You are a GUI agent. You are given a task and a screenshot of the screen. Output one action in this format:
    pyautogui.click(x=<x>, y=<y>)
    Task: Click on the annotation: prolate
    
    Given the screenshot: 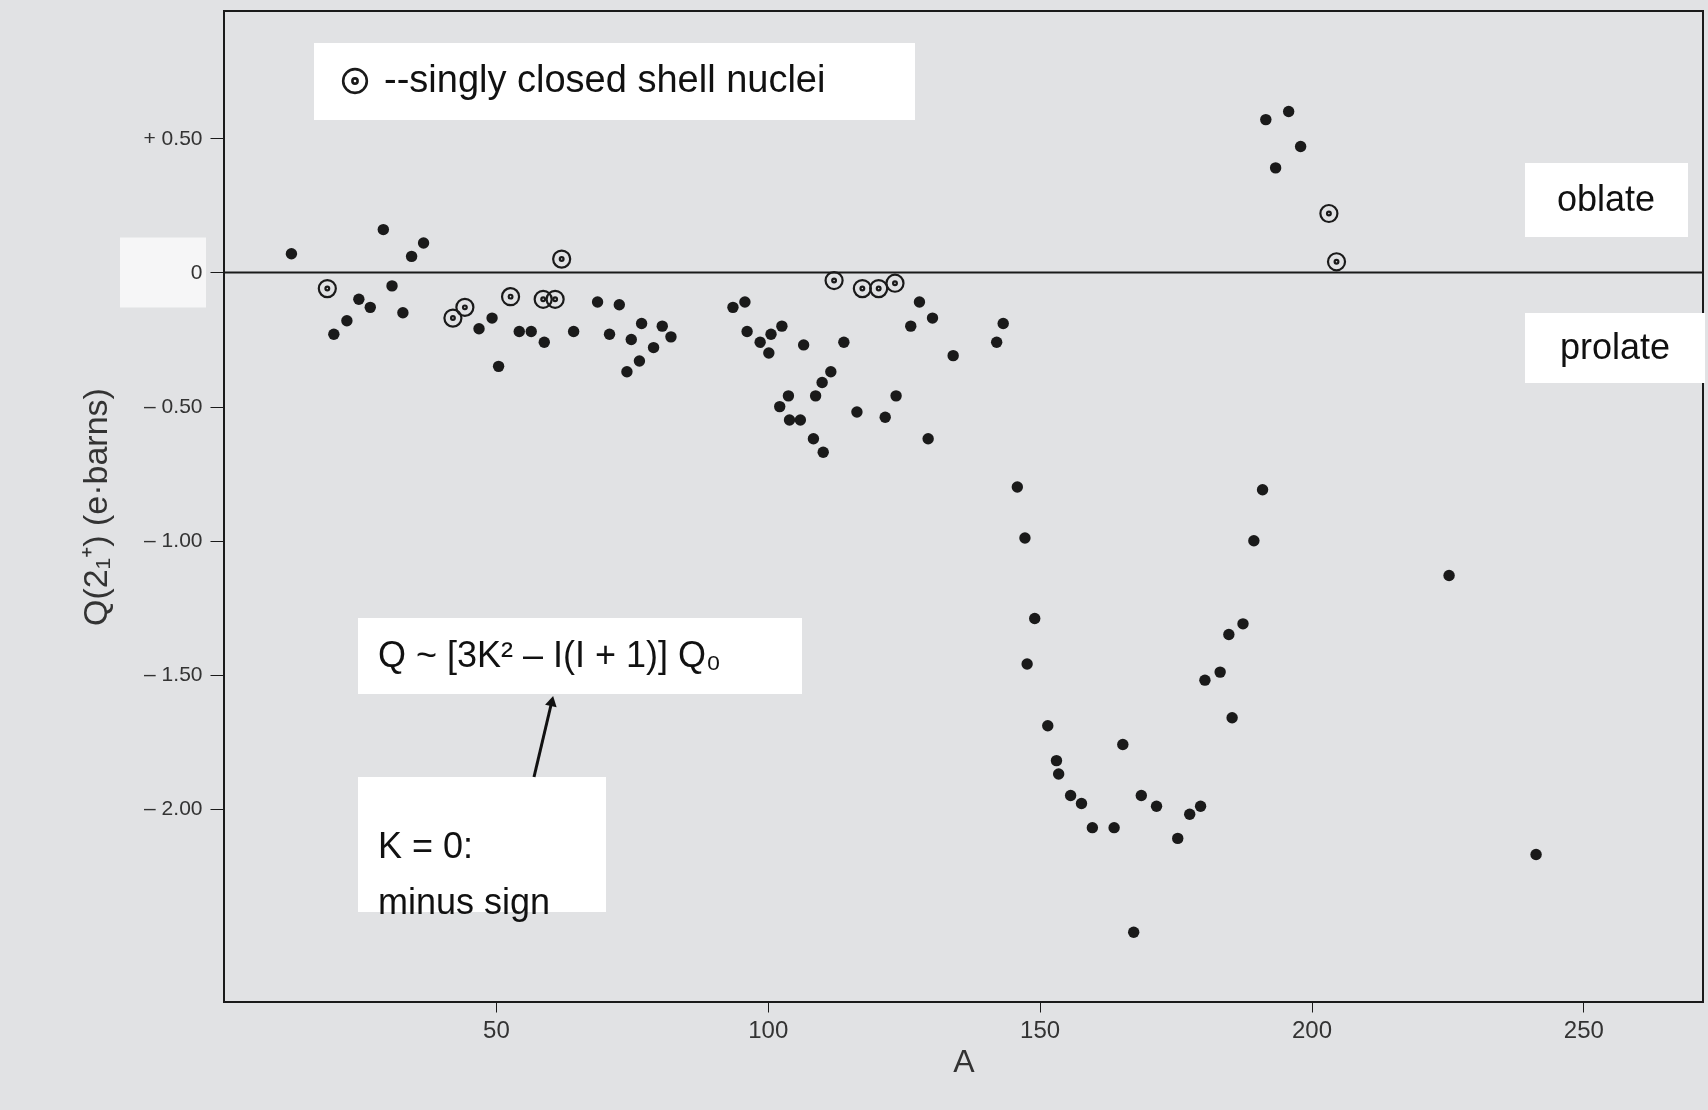 What is the action you would take?
    pyautogui.click(x=1615, y=346)
    